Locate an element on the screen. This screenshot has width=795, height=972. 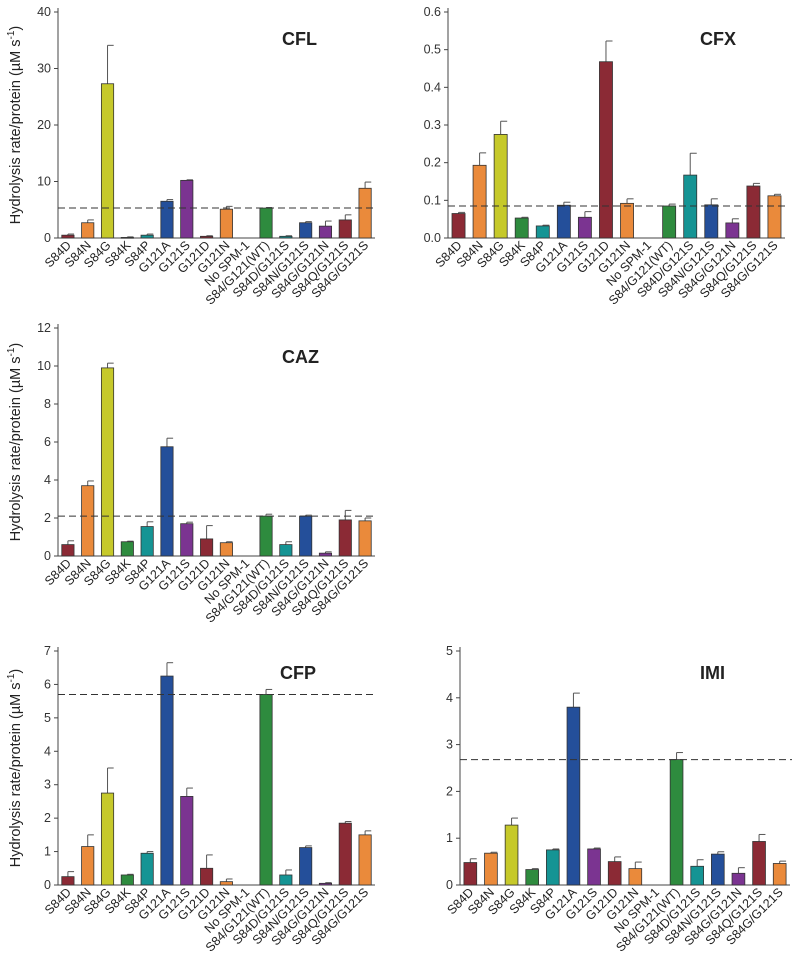
chart-title-caz: CAZ is located at coordinates (300, 357).